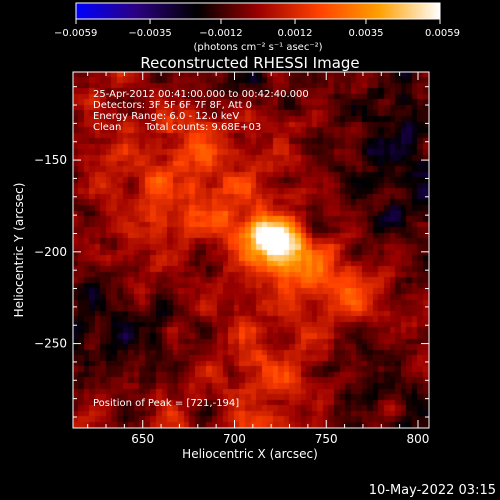  What do you see at coordinates (249, 63) in the screenshot?
I see `chart-title: Reconstructed RHESSI Image` at bounding box center [249, 63].